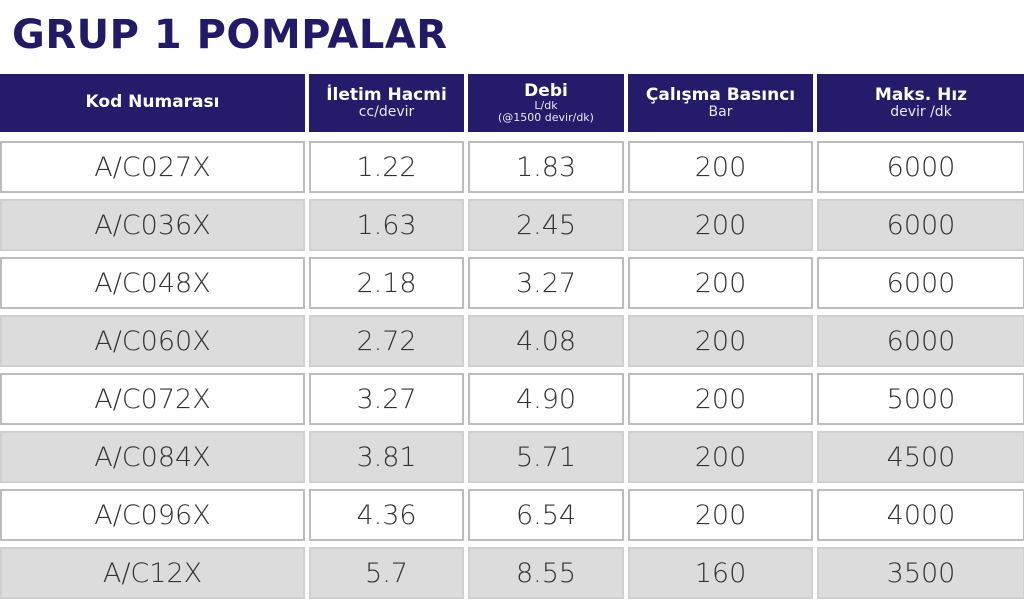 The image size is (1024, 605). Describe the element at coordinates (152, 341) in the screenshot. I see `cell-code: A/C060X` at that location.